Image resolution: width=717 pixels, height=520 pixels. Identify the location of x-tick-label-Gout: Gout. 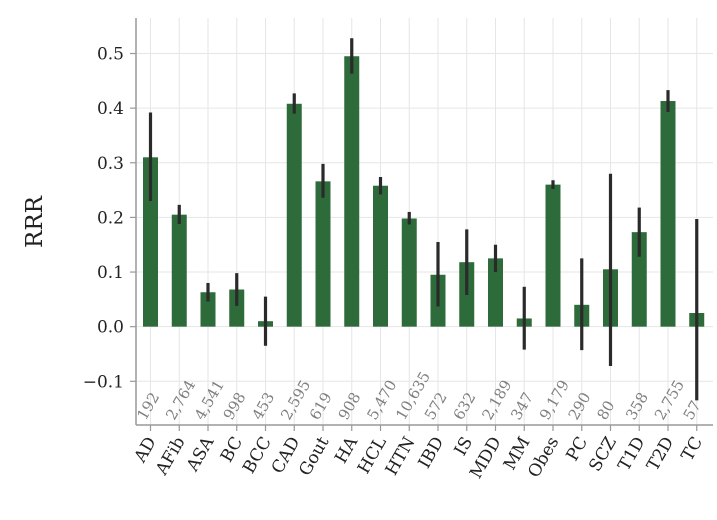
(314, 456).